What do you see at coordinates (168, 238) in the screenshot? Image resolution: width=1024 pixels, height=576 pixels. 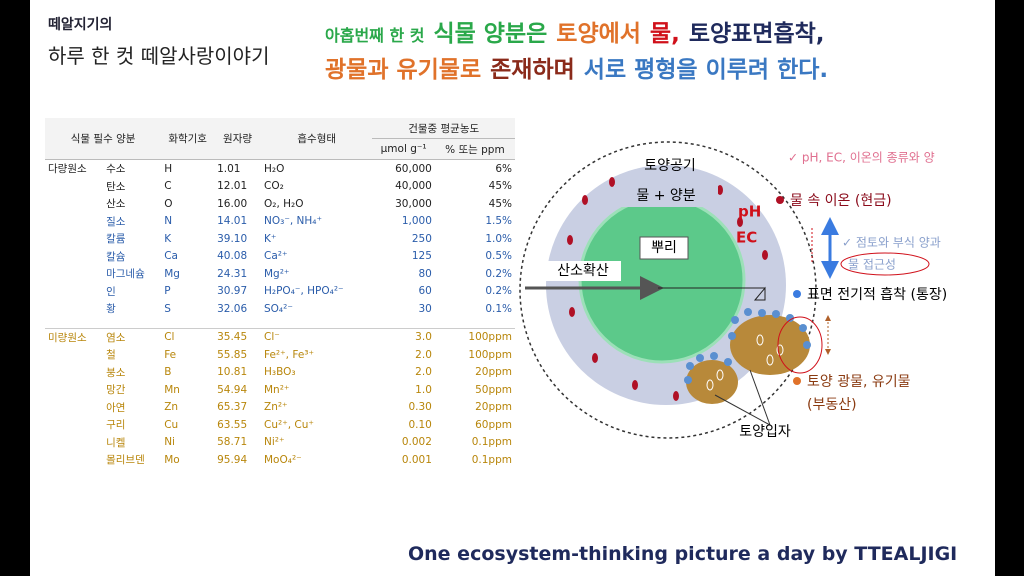 I see `table-cell: K` at bounding box center [168, 238].